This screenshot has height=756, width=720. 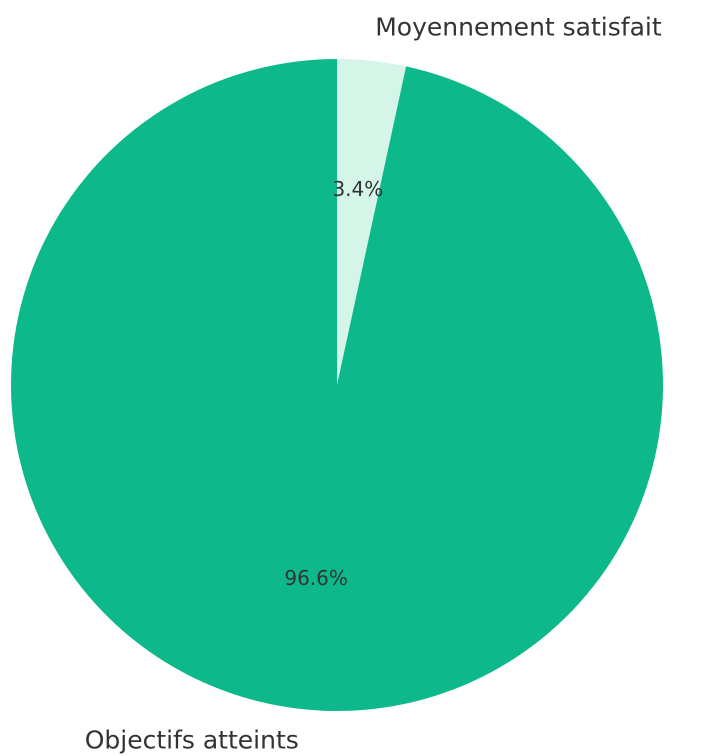 What do you see at coordinates (357, 189) in the screenshot?
I see `slice-percent-moyennement-satisfait: 3.4%` at bounding box center [357, 189].